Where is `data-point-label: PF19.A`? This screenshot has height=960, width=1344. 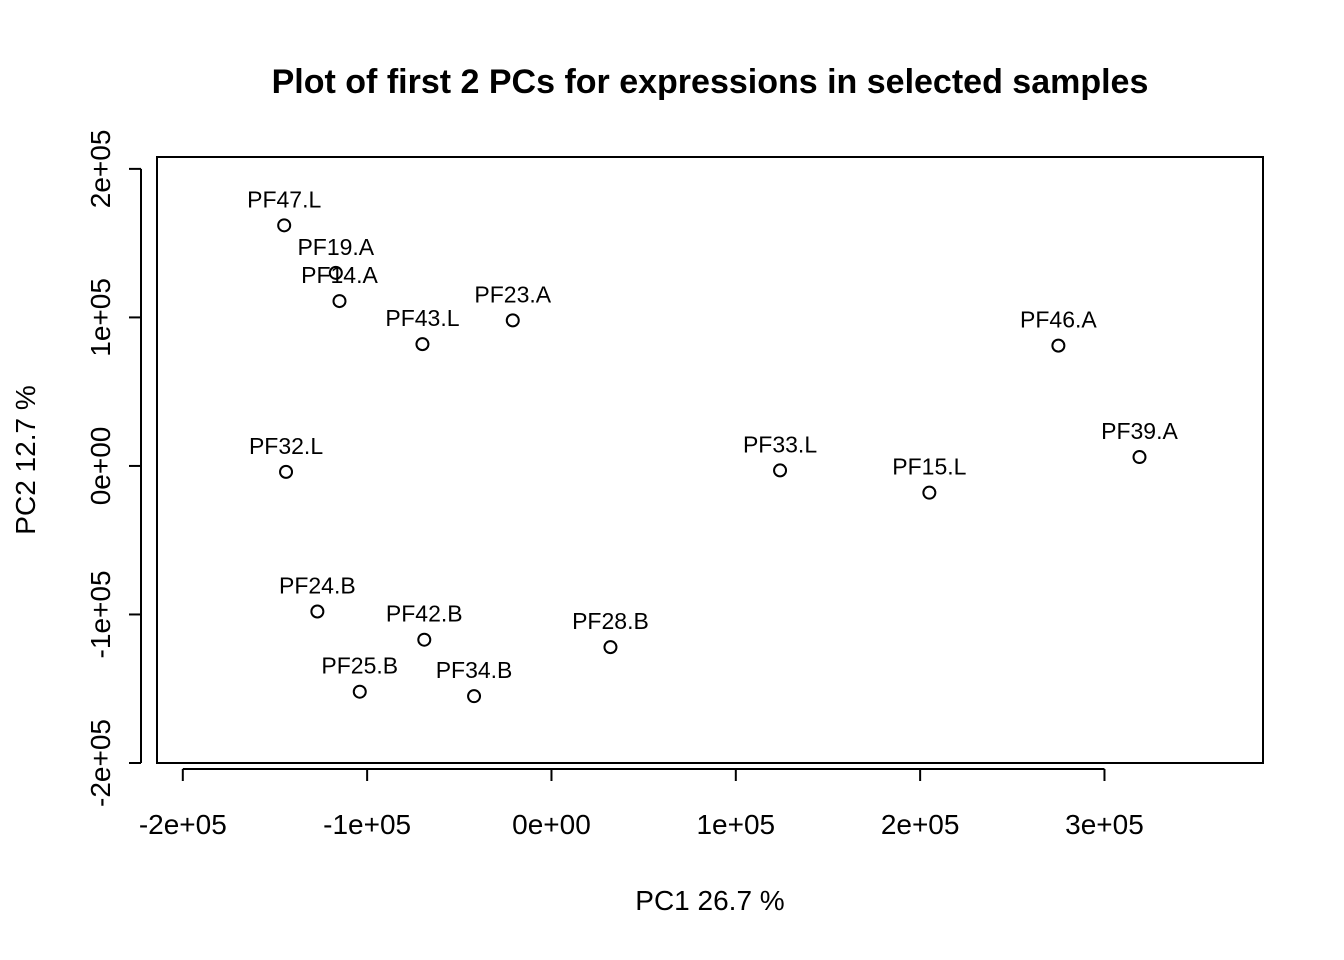
data-point-label: PF19.A is located at coordinates (335, 247).